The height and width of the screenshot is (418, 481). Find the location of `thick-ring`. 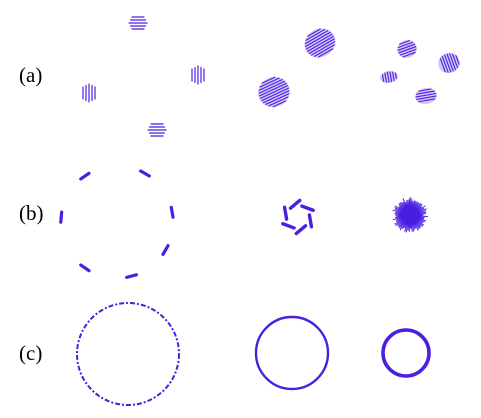

thick-ring is located at coordinates (406, 353).